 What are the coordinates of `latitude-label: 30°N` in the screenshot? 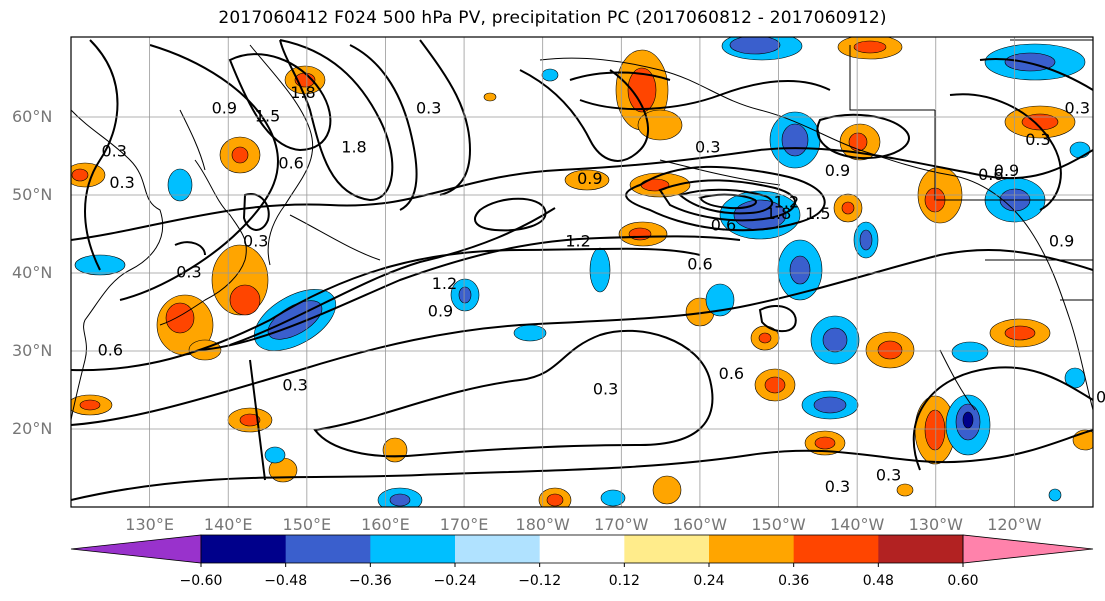 It's located at (32, 350).